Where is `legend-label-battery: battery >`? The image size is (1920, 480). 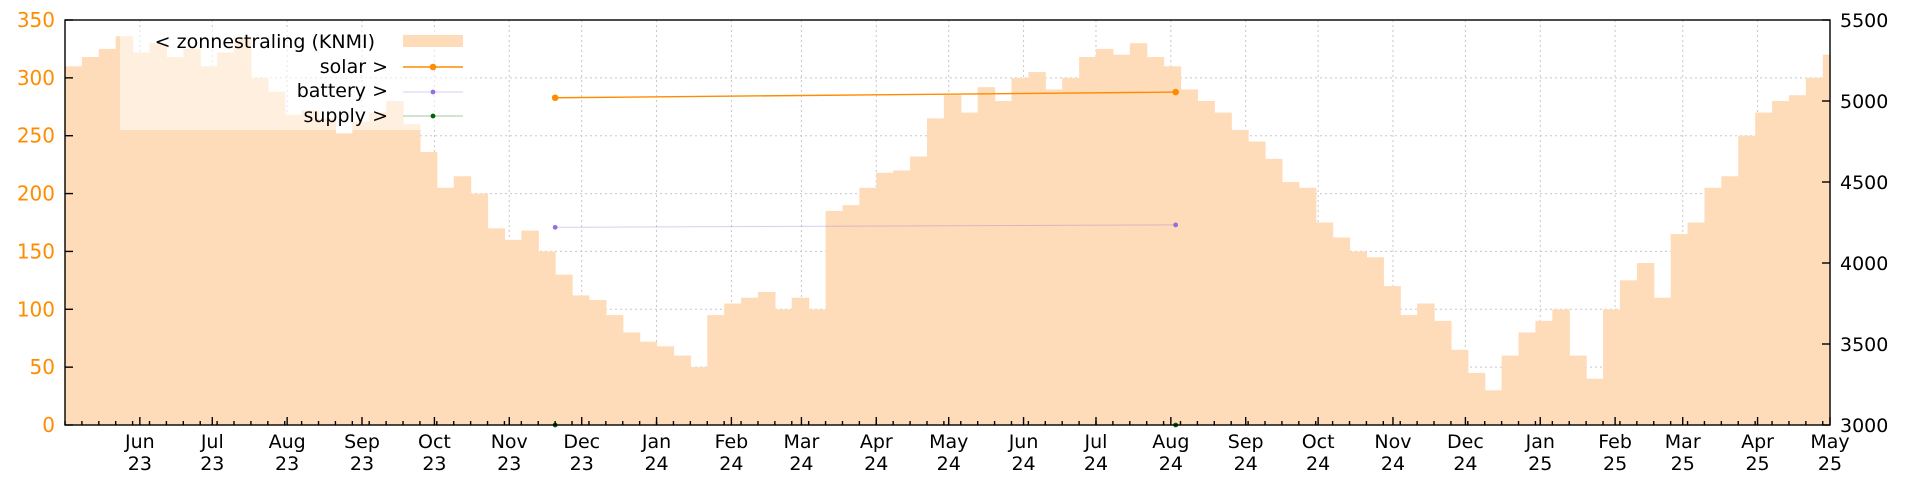 legend-label-battery: battery > is located at coordinates (342, 91).